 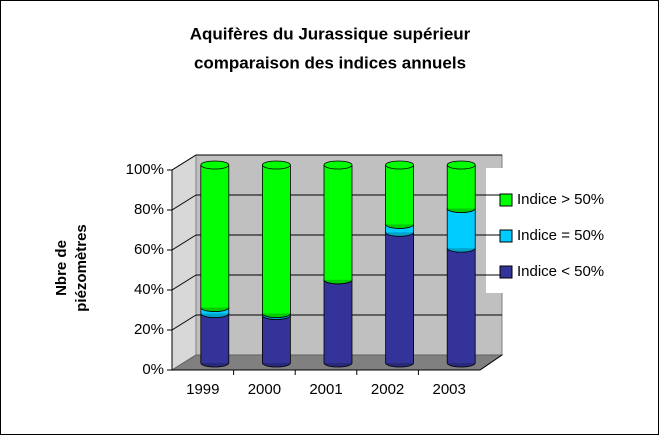 I want to click on y-axis-title: Nbre de piézomètres, so click(x=71, y=268).